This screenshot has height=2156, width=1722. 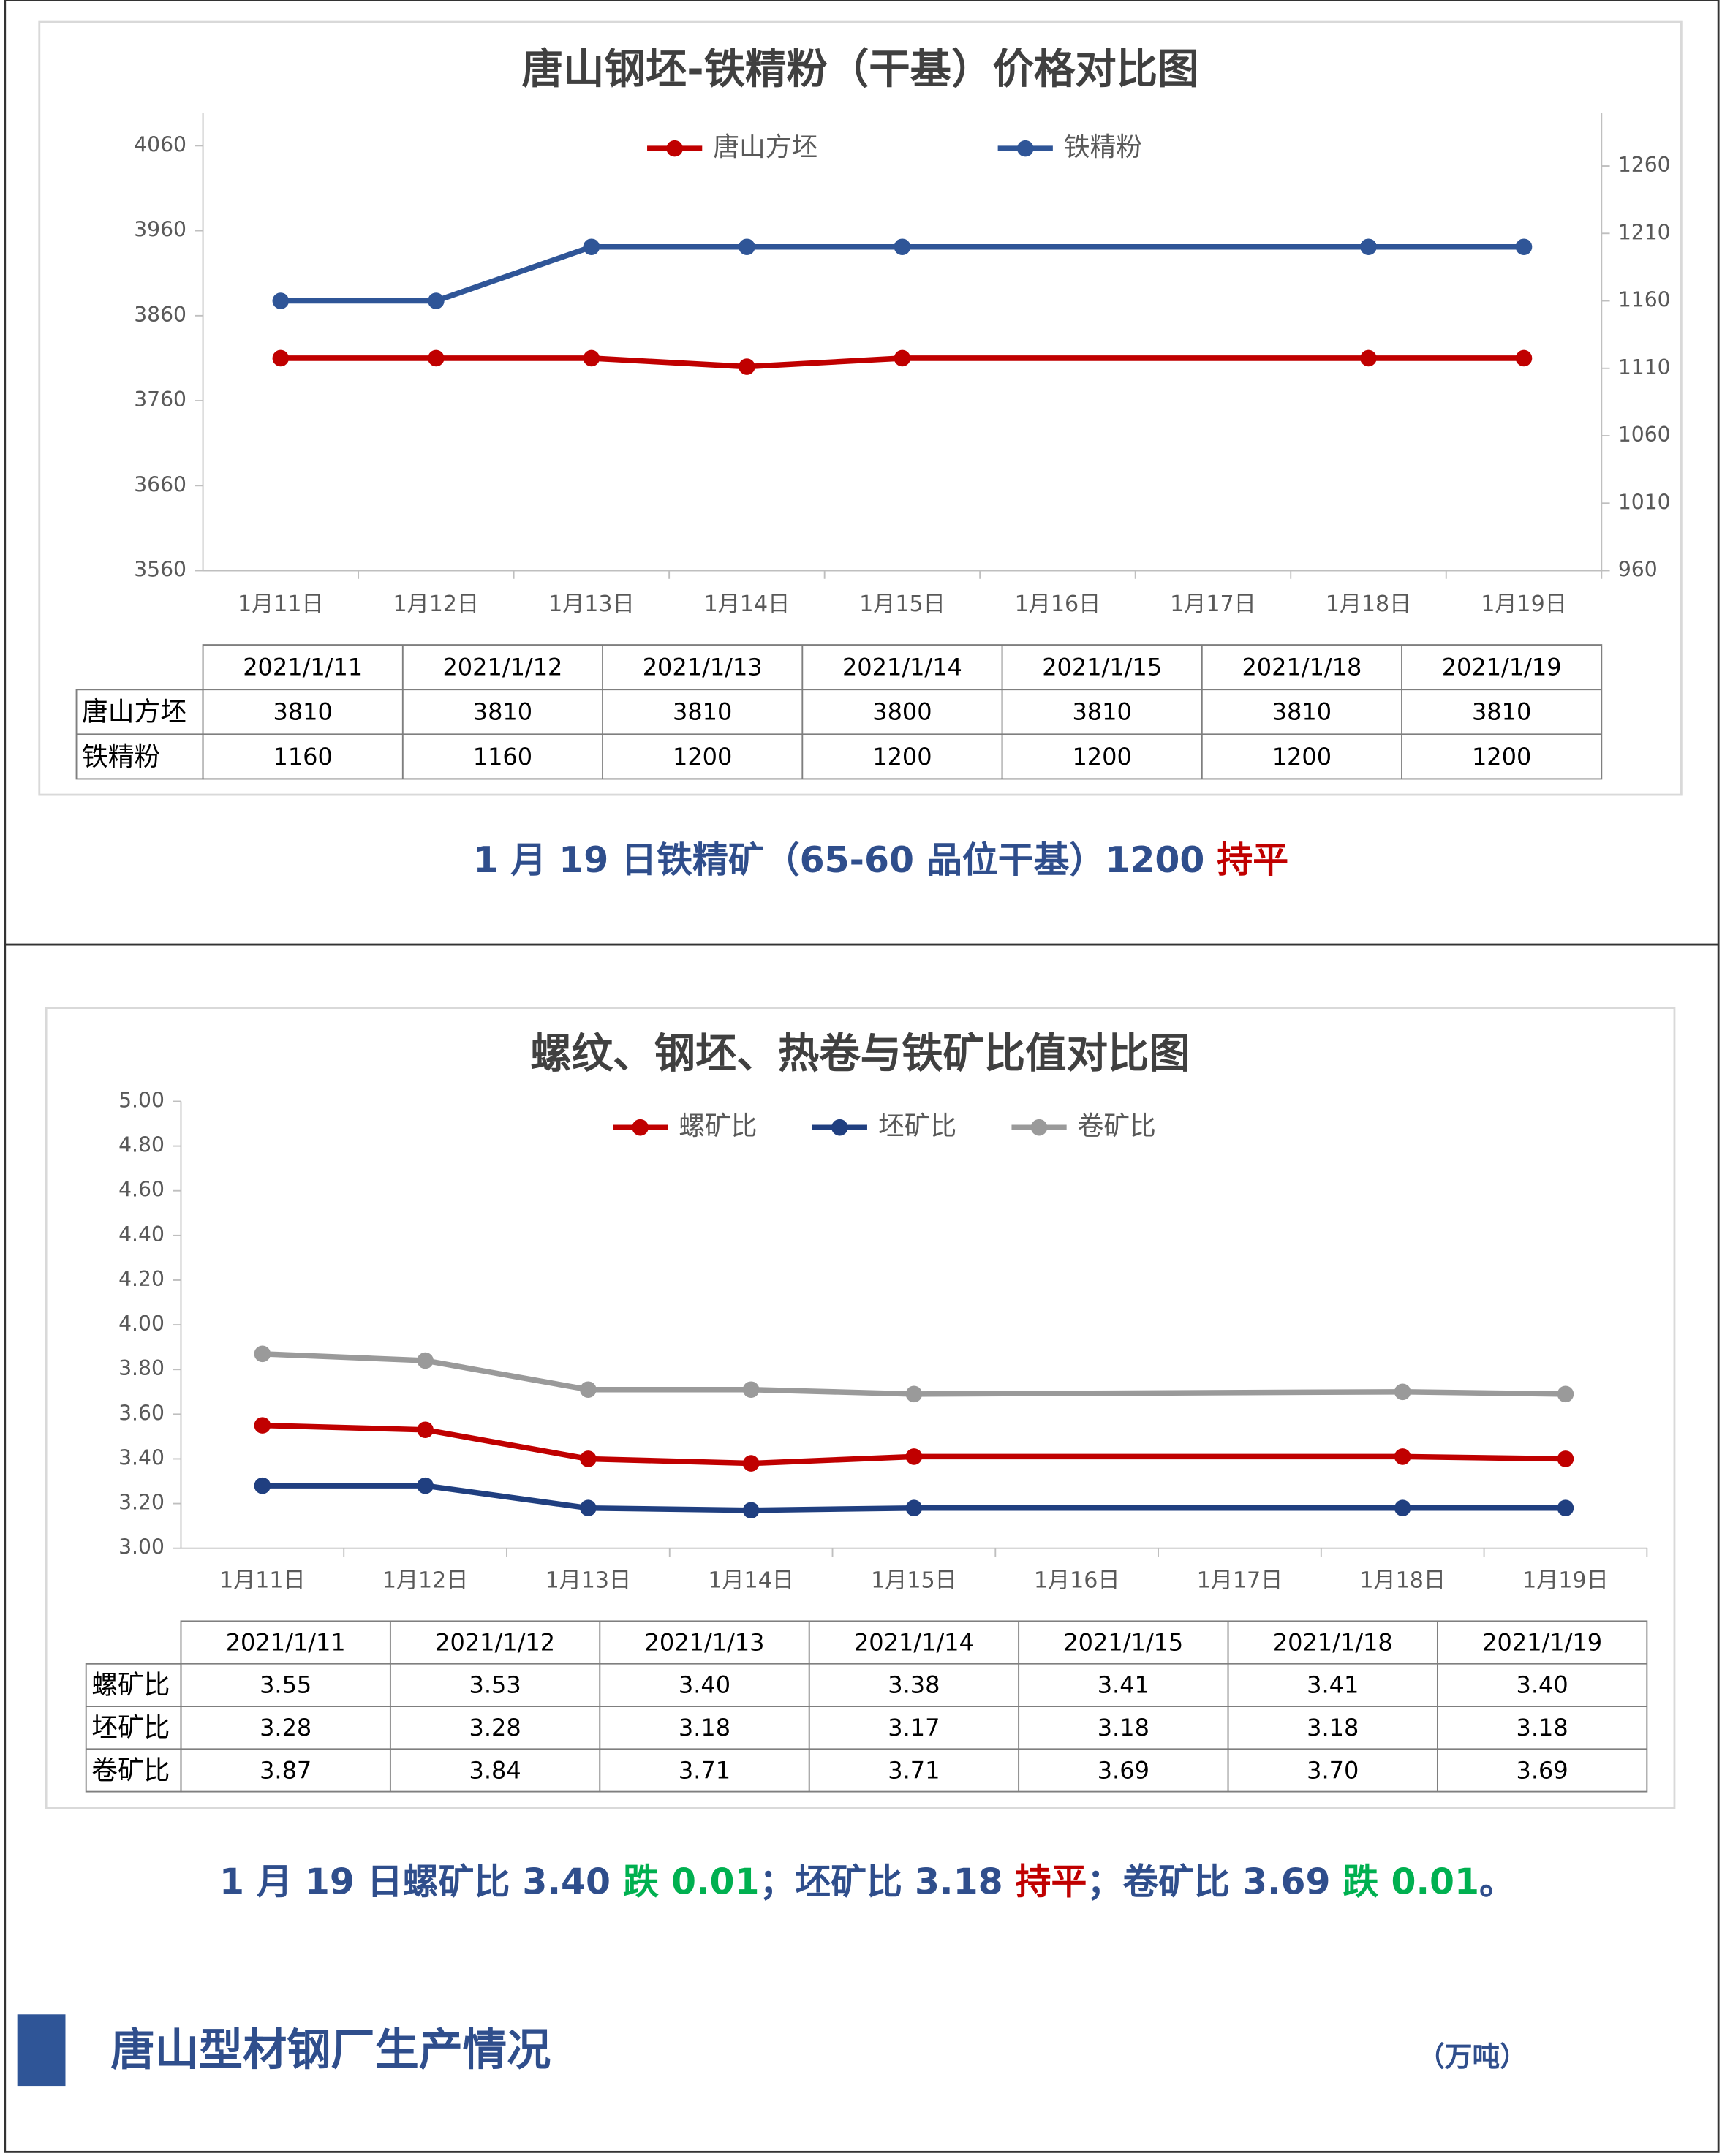 What do you see at coordinates (121, 757) in the screenshot?
I see `table-row-label: 铁精粉` at bounding box center [121, 757].